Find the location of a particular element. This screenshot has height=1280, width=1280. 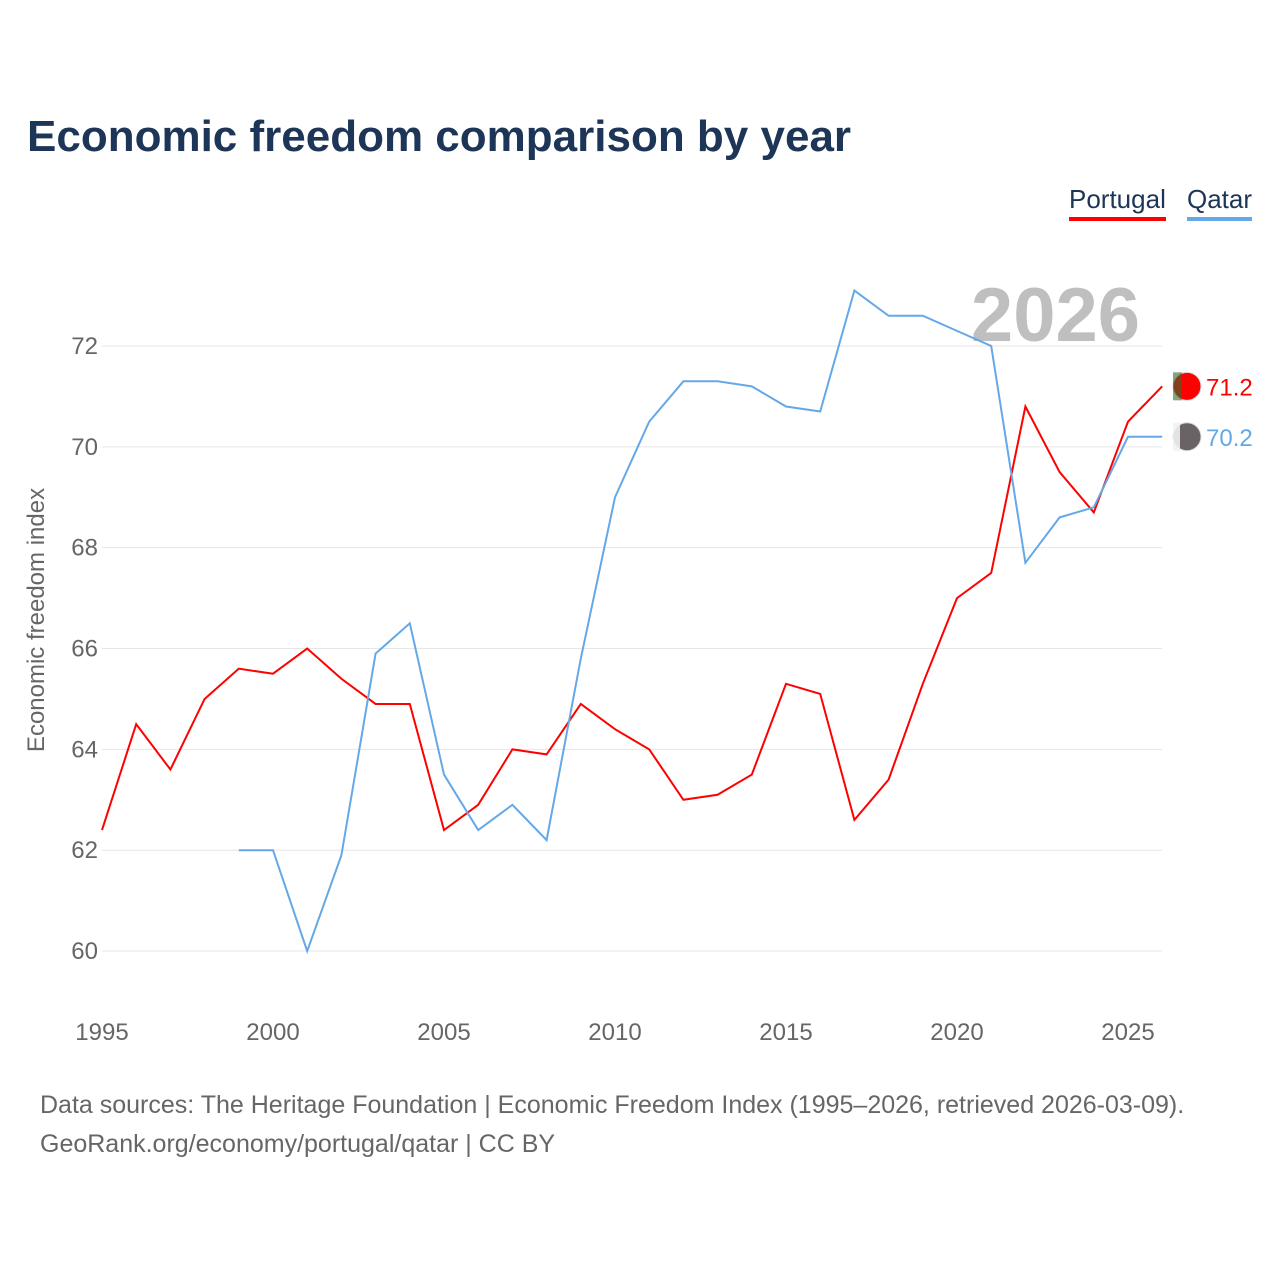

legend-portugal: Portugal is located at coordinates (1117, 202).